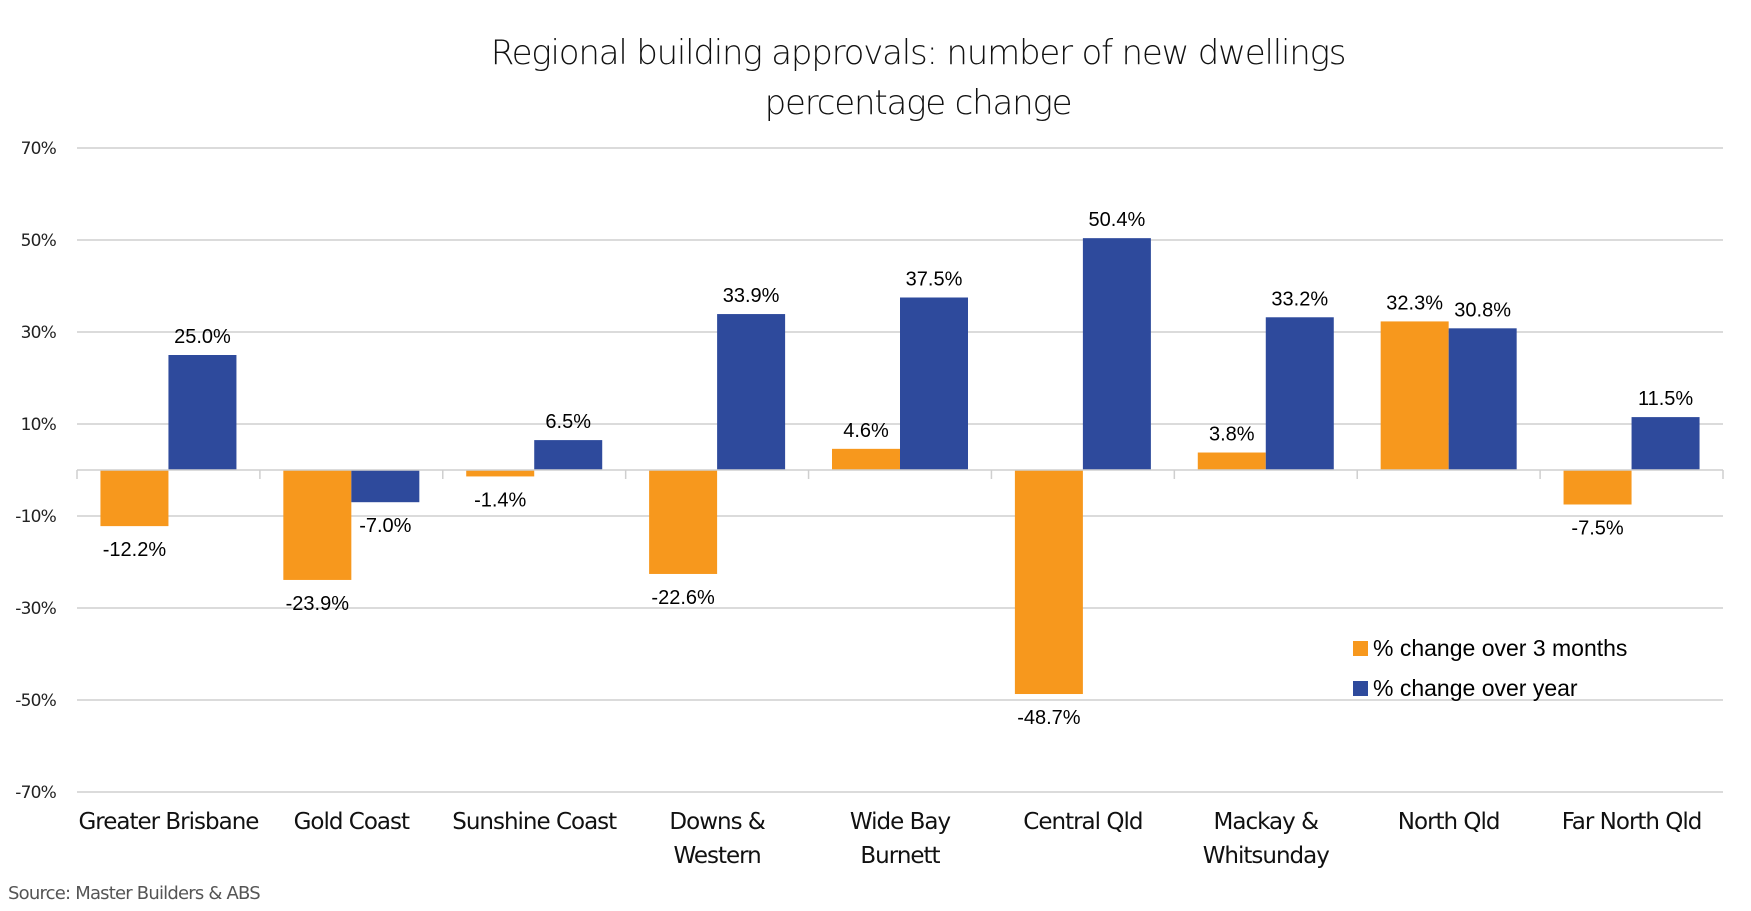  I want to click on y-tick-label: 50%, so click(39, 241).